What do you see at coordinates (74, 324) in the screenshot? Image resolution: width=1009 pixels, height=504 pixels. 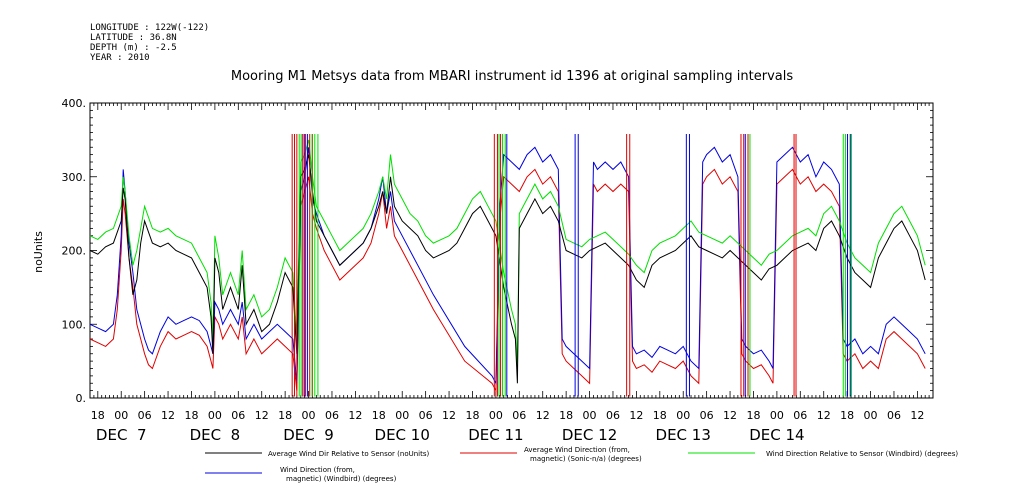 I see `y-tick-label: 100.` at bounding box center [74, 324].